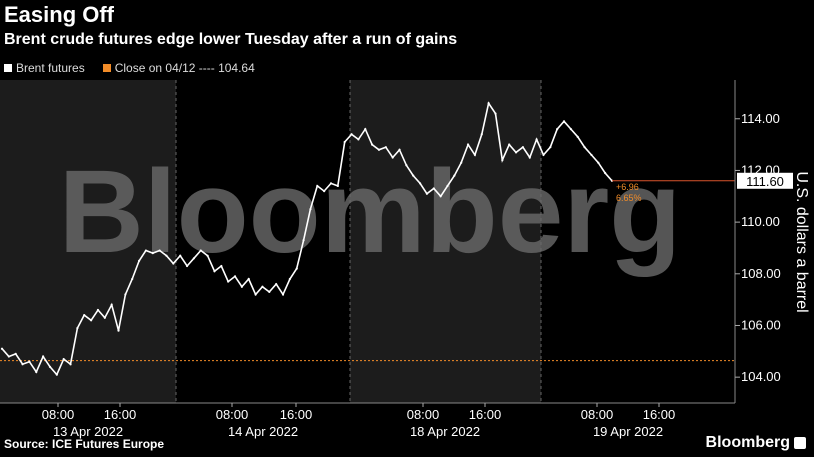  What do you see at coordinates (627, 187) in the screenshot?
I see `change-annotation: +6.96` at bounding box center [627, 187].